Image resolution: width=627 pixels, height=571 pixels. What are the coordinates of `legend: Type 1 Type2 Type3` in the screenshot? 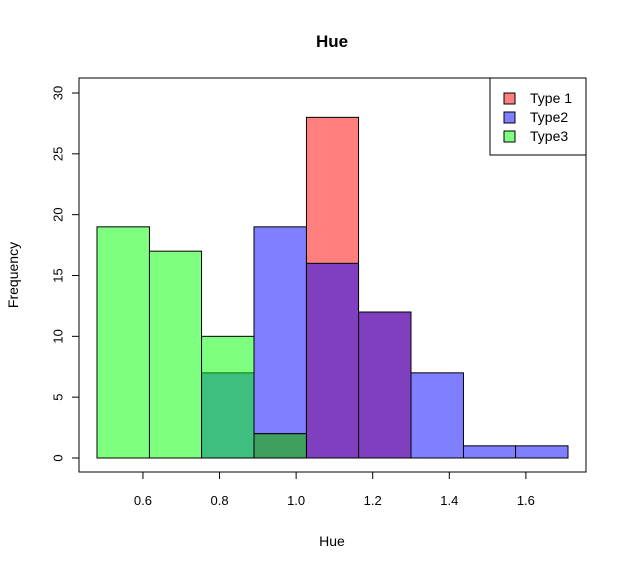 It's located at (538, 116).